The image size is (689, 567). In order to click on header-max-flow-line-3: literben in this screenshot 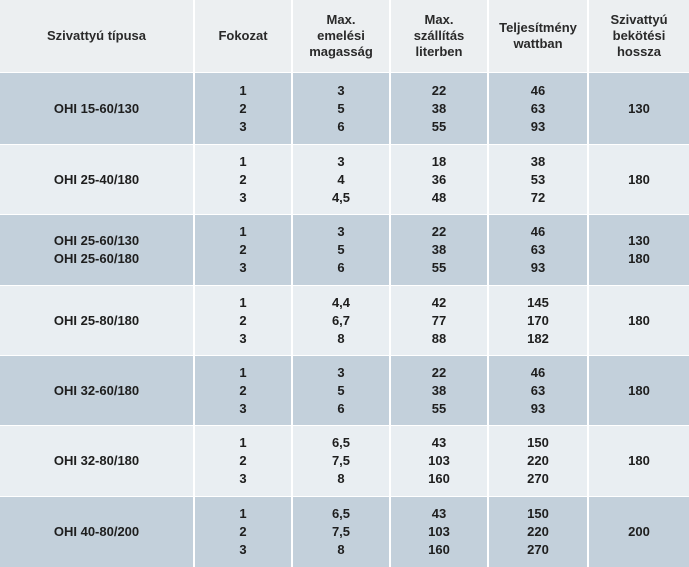, I will do `click(439, 51)`.